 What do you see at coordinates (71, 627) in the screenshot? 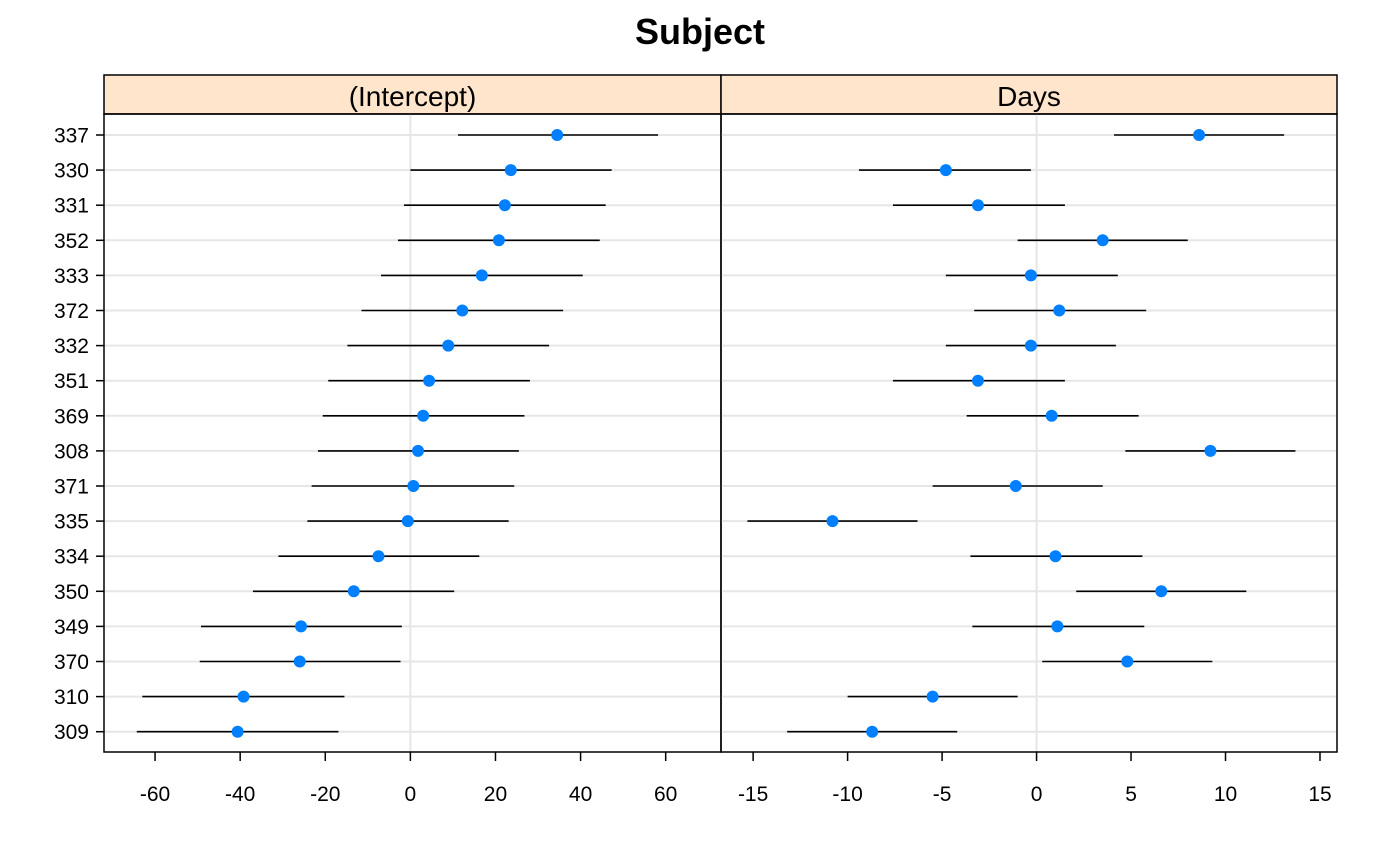
I see `category-label: 349` at bounding box center [71, 627].